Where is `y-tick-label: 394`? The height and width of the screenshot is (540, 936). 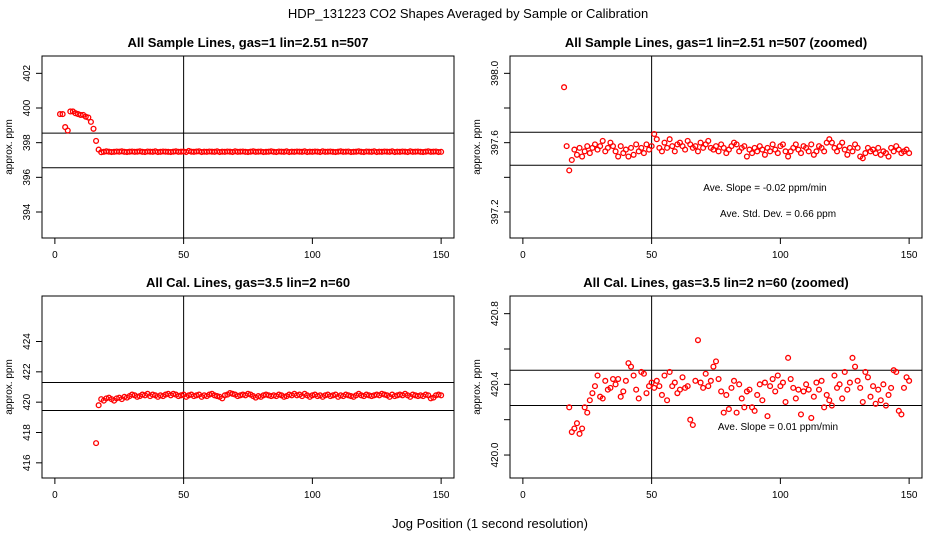
y-tick-label: 394 is located at coordinates (27, 211).